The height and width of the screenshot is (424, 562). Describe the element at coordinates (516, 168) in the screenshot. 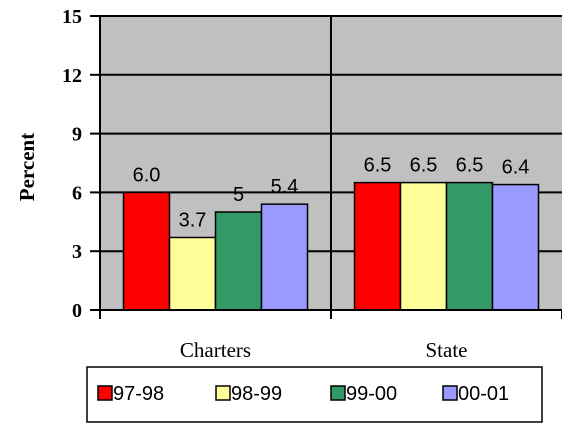

I see `data-label: 6.4` at that location.